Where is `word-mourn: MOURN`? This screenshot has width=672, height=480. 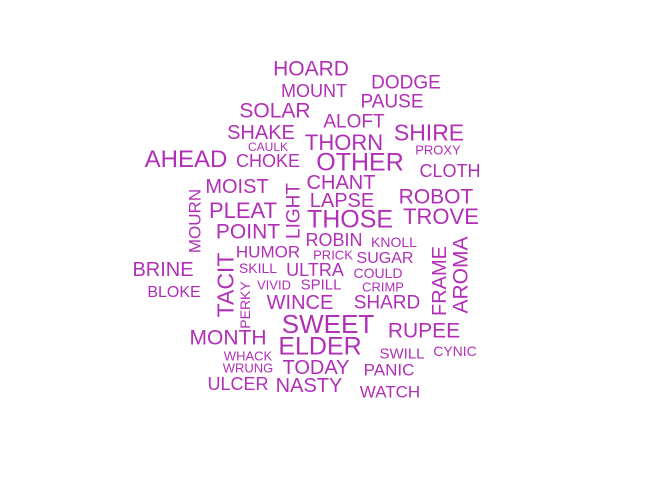 word-mourn: MOURN is located at coordinates (195, 221).